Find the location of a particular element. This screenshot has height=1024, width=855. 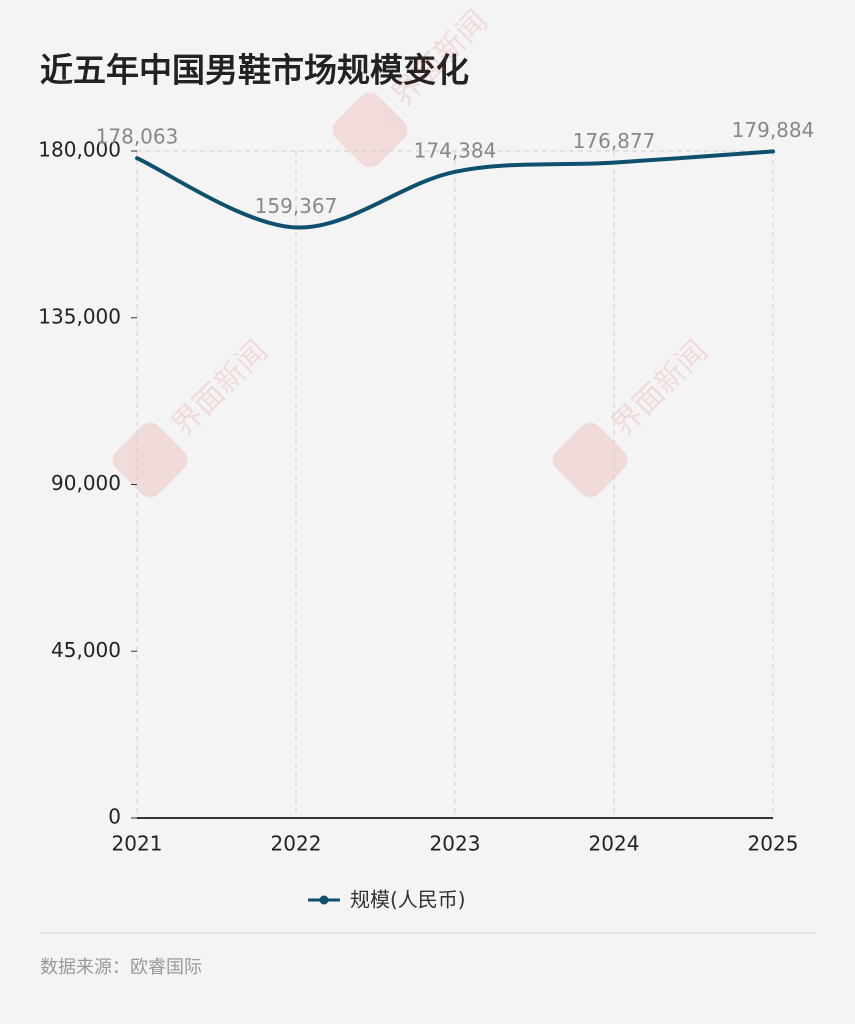

line is located at coordinates (455, 189).